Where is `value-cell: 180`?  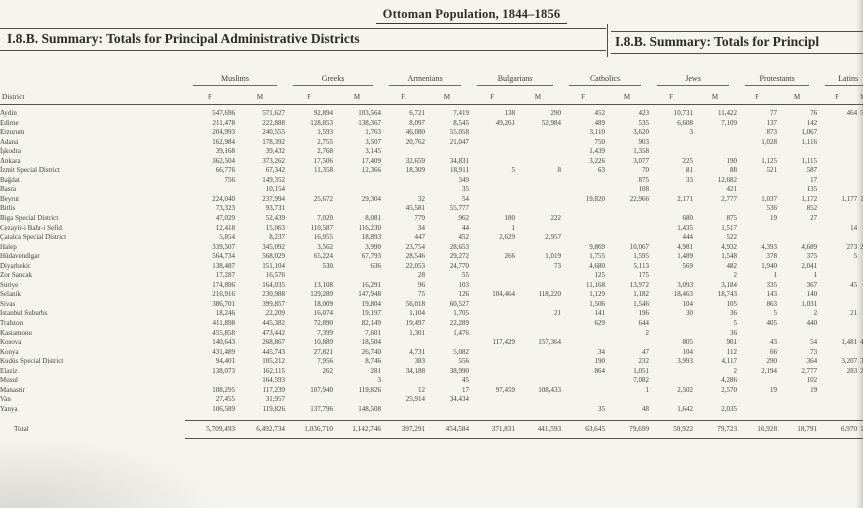 value-cell: 180 is located at coordinates (510, 218).